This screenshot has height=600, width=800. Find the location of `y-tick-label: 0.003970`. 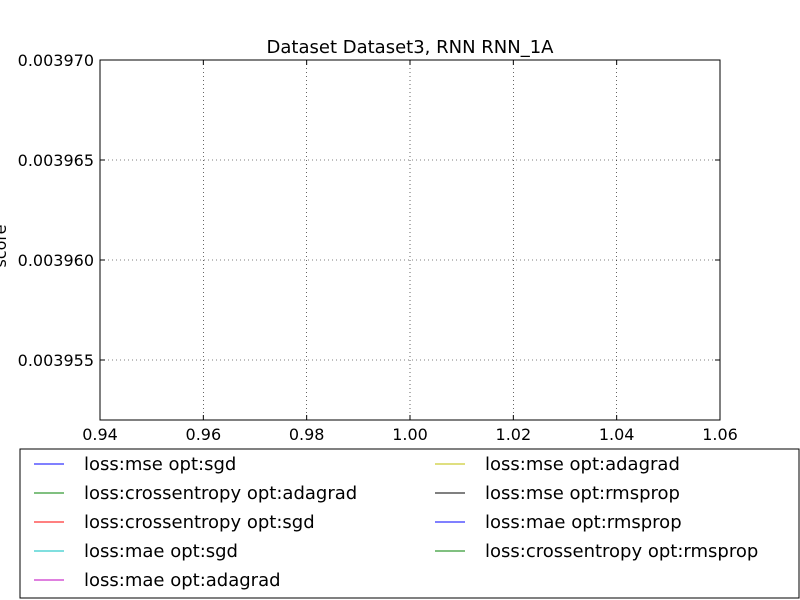

y-tick-label: 0.003970 is located at coordinates (56, 60).